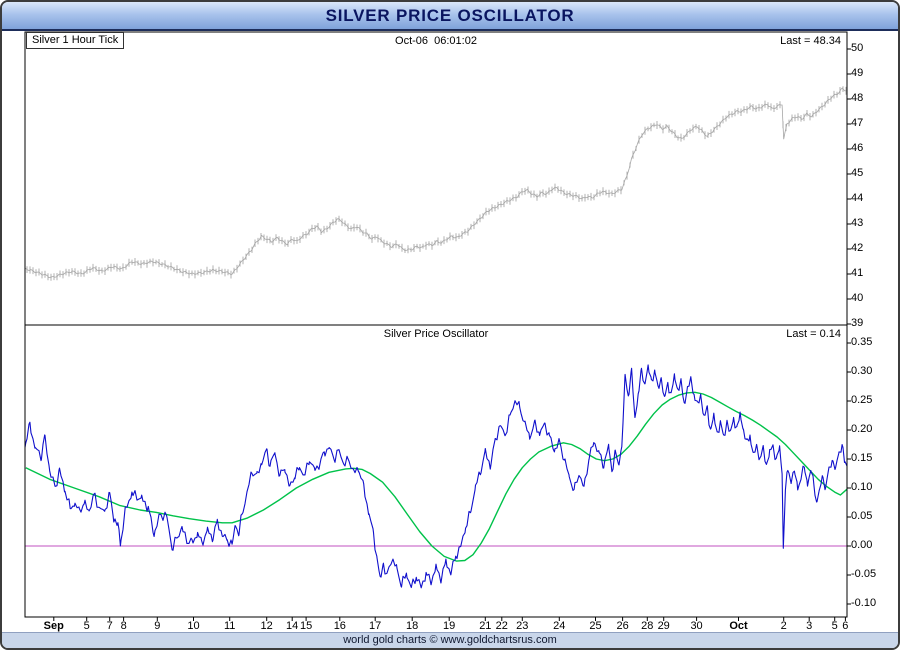 The width and height of the screenshot is (900, 650). I want to click on top-y-tick-label: 42, so click(857, 248).